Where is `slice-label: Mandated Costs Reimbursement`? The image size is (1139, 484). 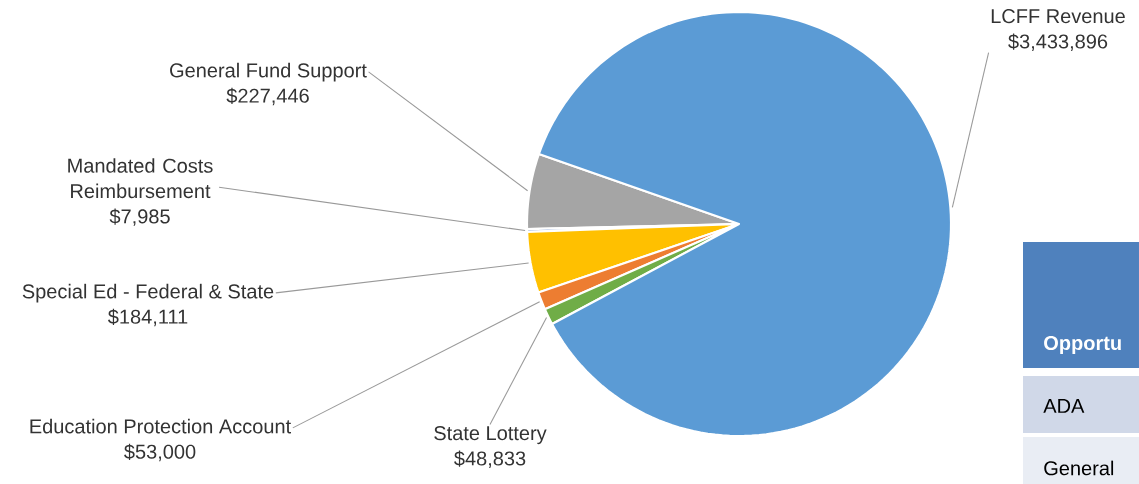
slice-label: Mandated Costs Reimbursement is located at coordinates (140, 178).